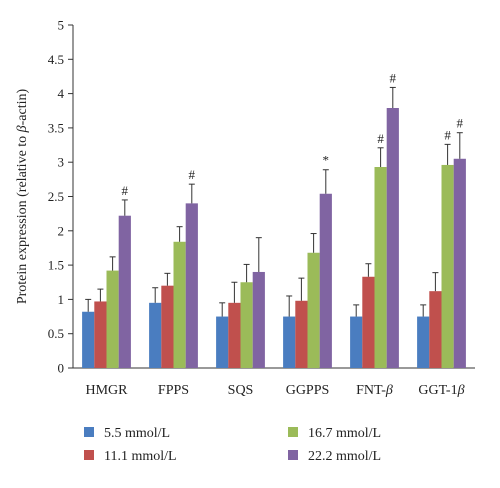  What do you see at coordinates (61, 368) in the screenshot?
I see `y-tick-label: 0` at bounding box center [61, 368].